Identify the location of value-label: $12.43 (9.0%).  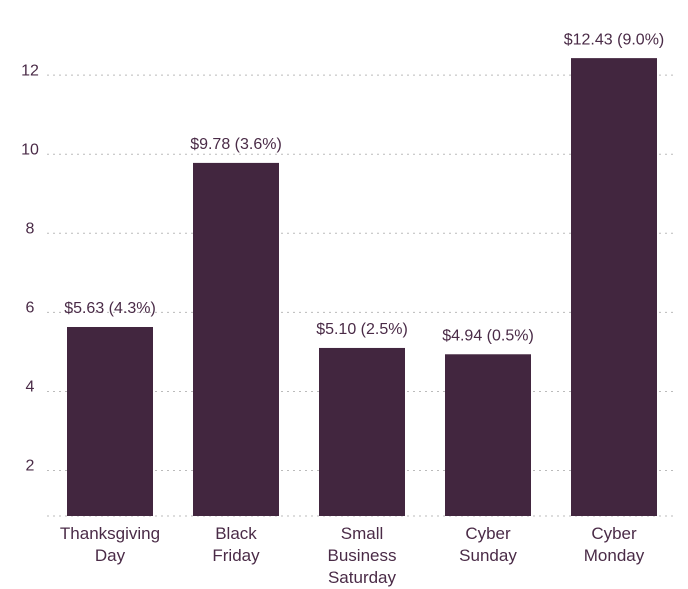
(614, 39).